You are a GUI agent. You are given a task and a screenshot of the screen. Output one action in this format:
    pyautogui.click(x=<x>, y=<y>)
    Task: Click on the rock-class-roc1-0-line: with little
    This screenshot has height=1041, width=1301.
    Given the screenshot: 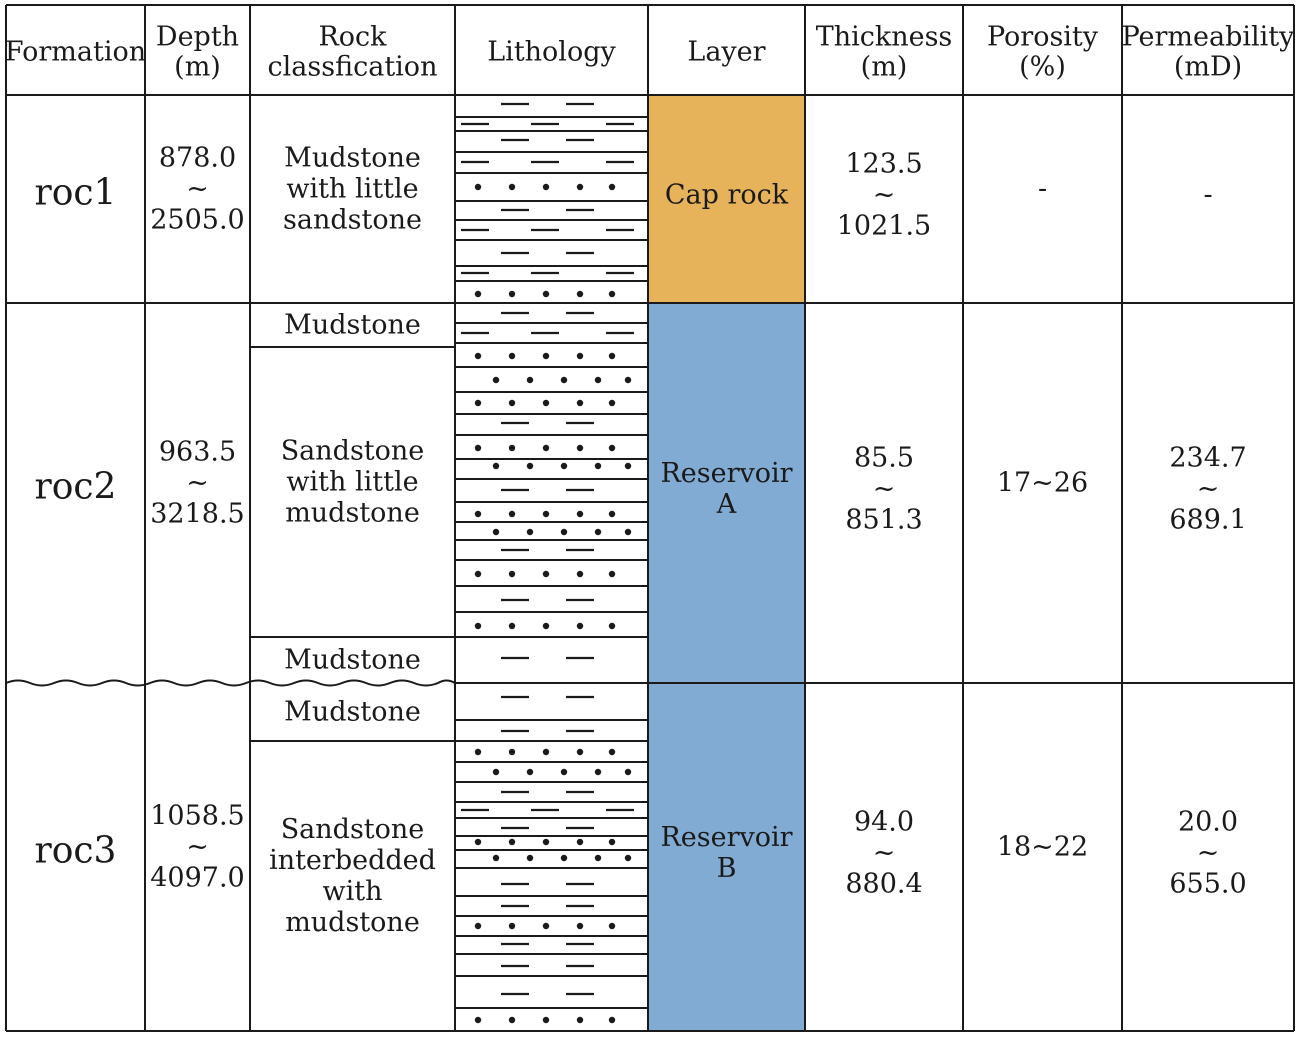 What is the action you would take?
    pyautogui.click(x=352, y=189)
    